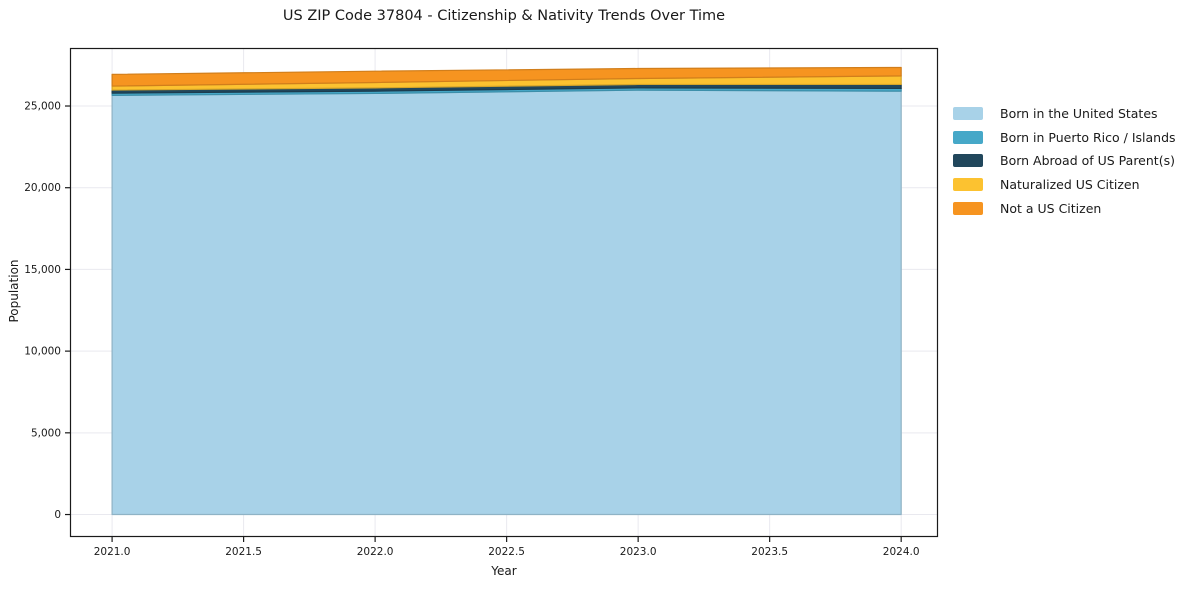  I want to click on y-tick-label: 5,000, so click(46, 433).